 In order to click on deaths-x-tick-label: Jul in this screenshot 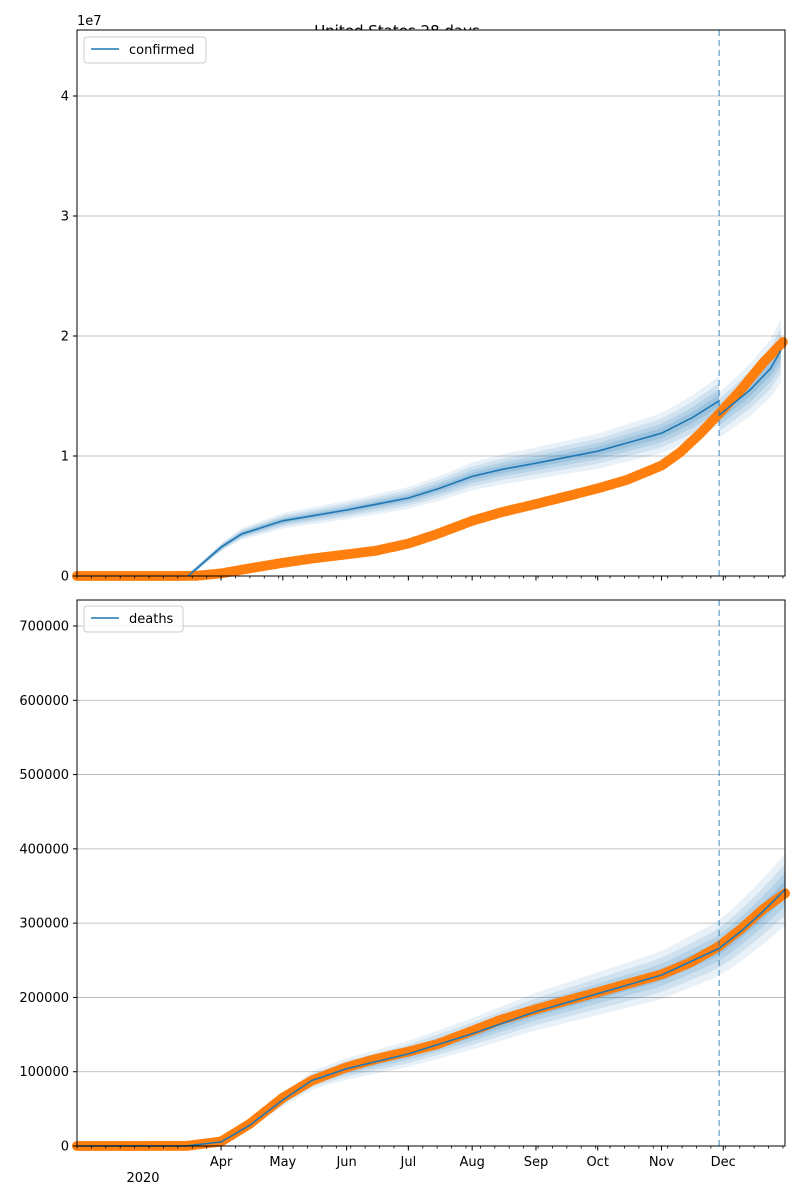, I will do `click(408, 1162)`.